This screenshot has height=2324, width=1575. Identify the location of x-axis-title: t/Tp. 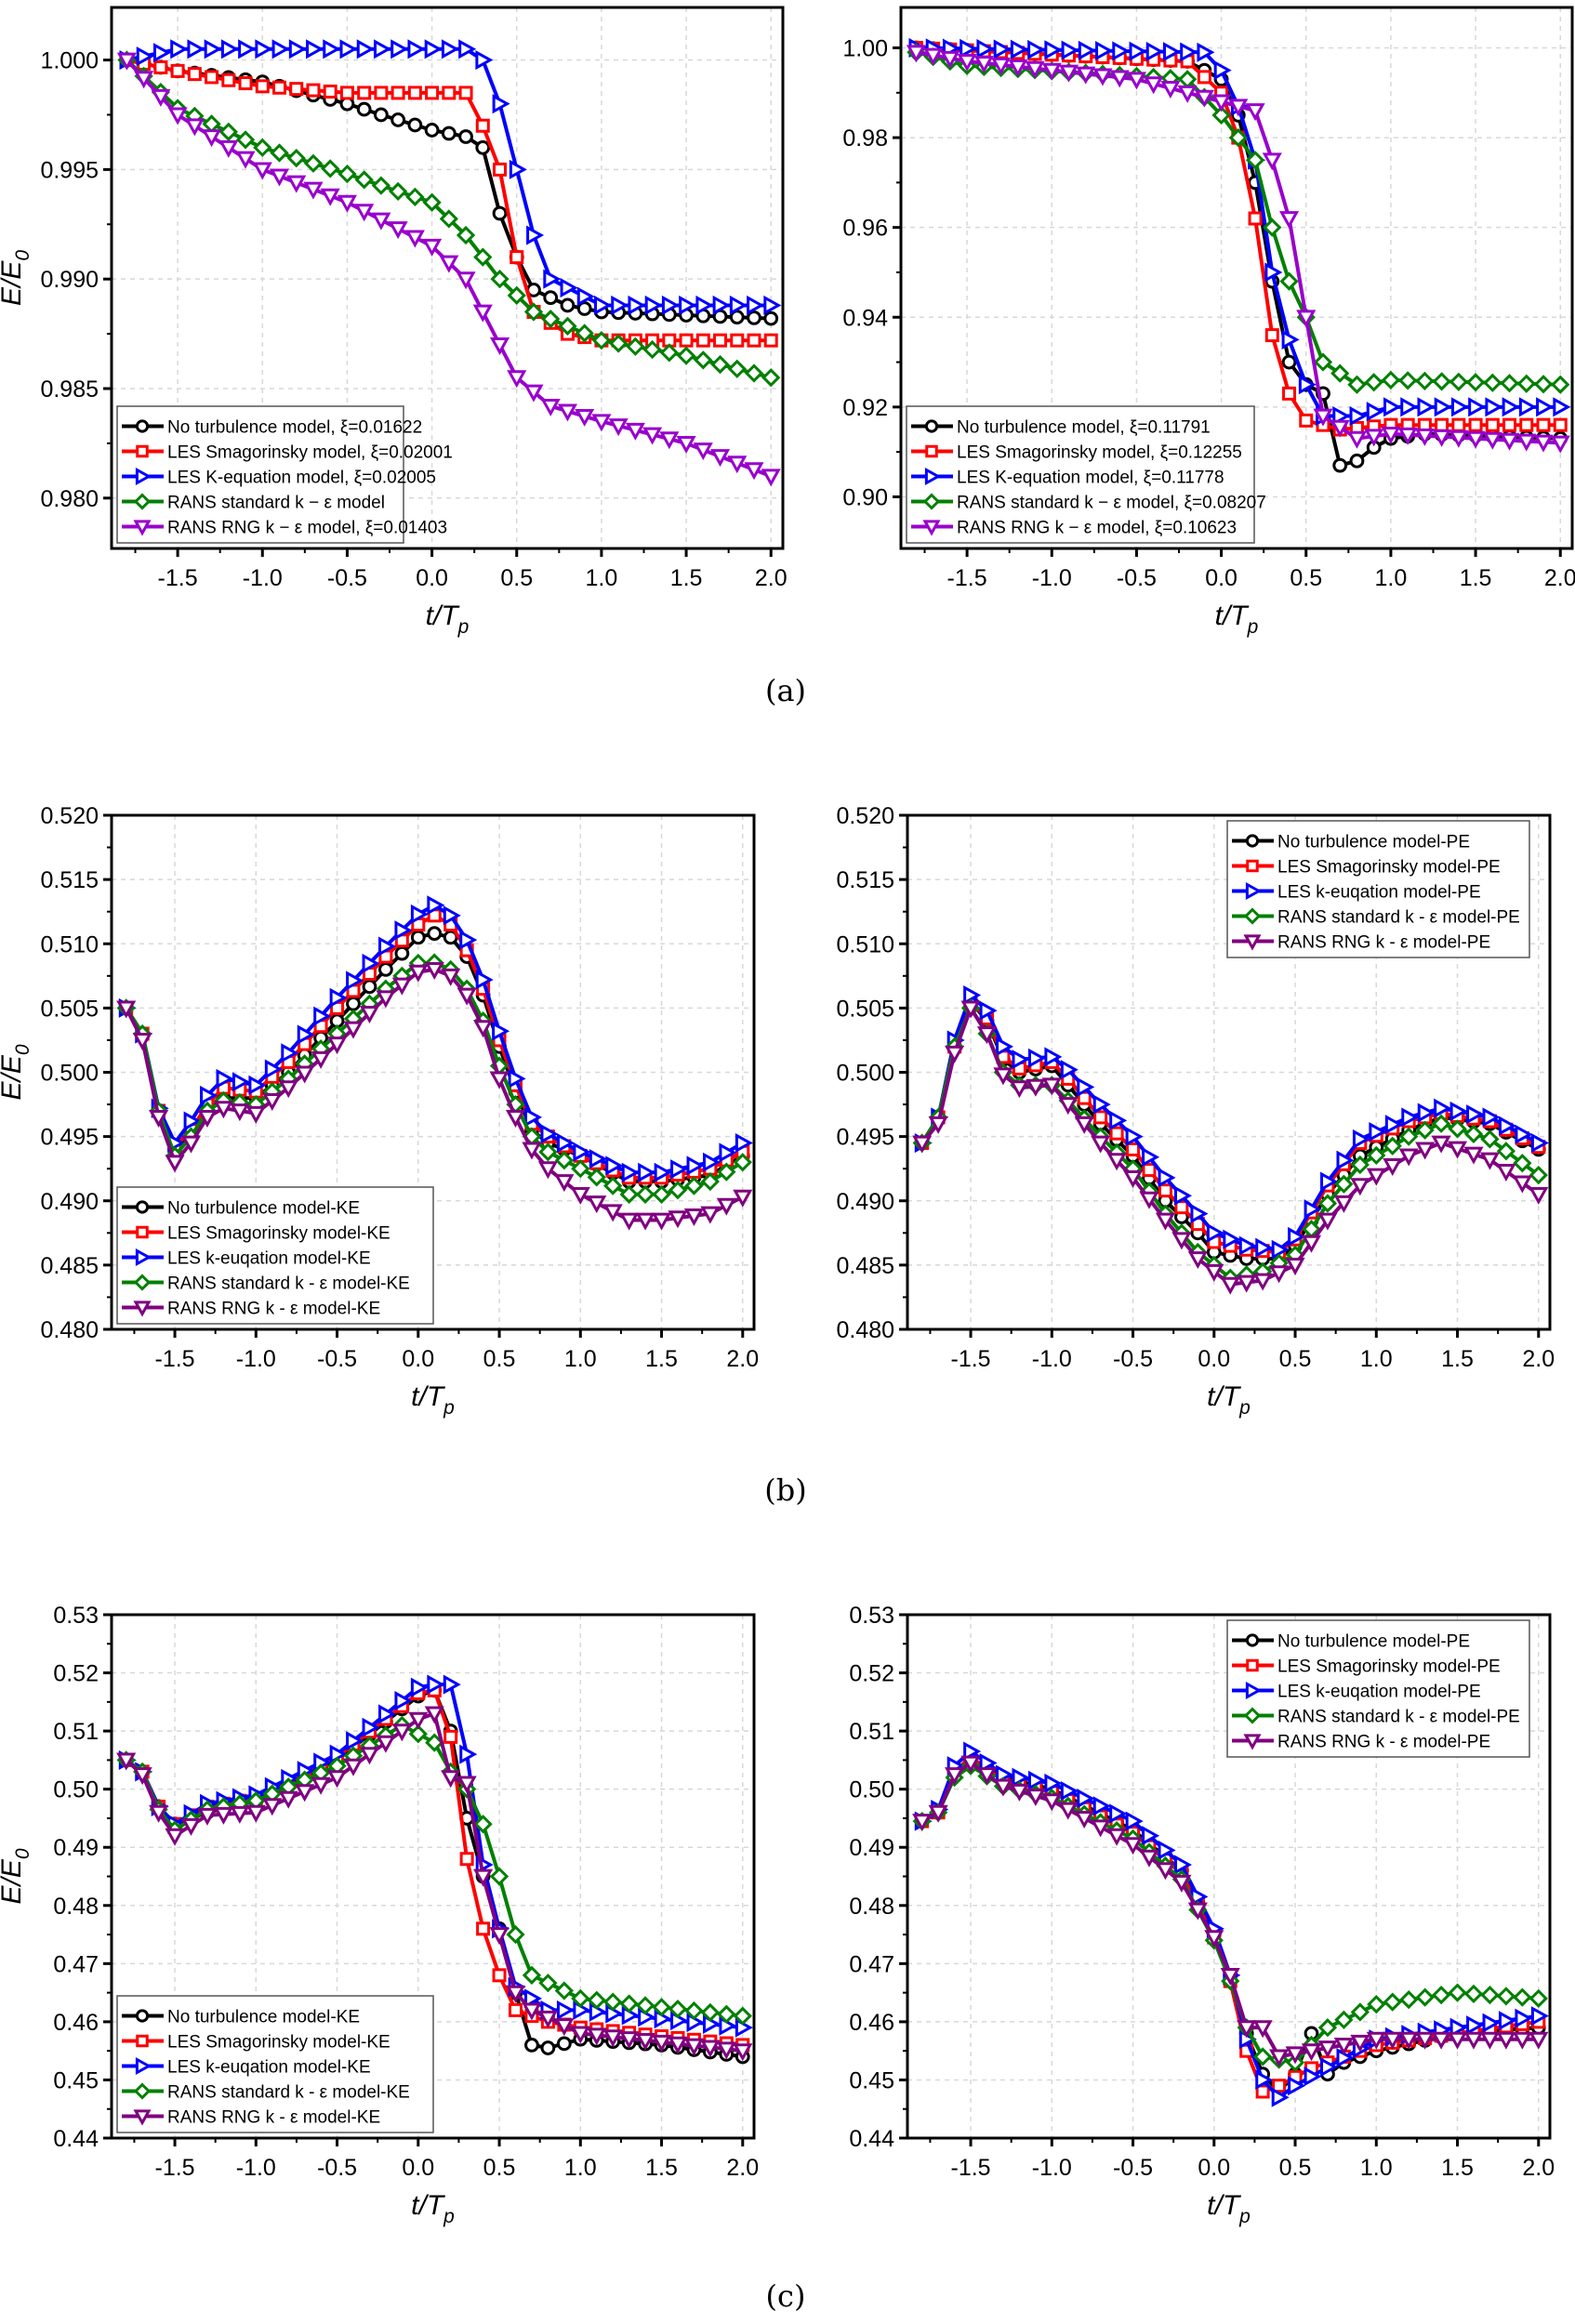
(433, 1400).